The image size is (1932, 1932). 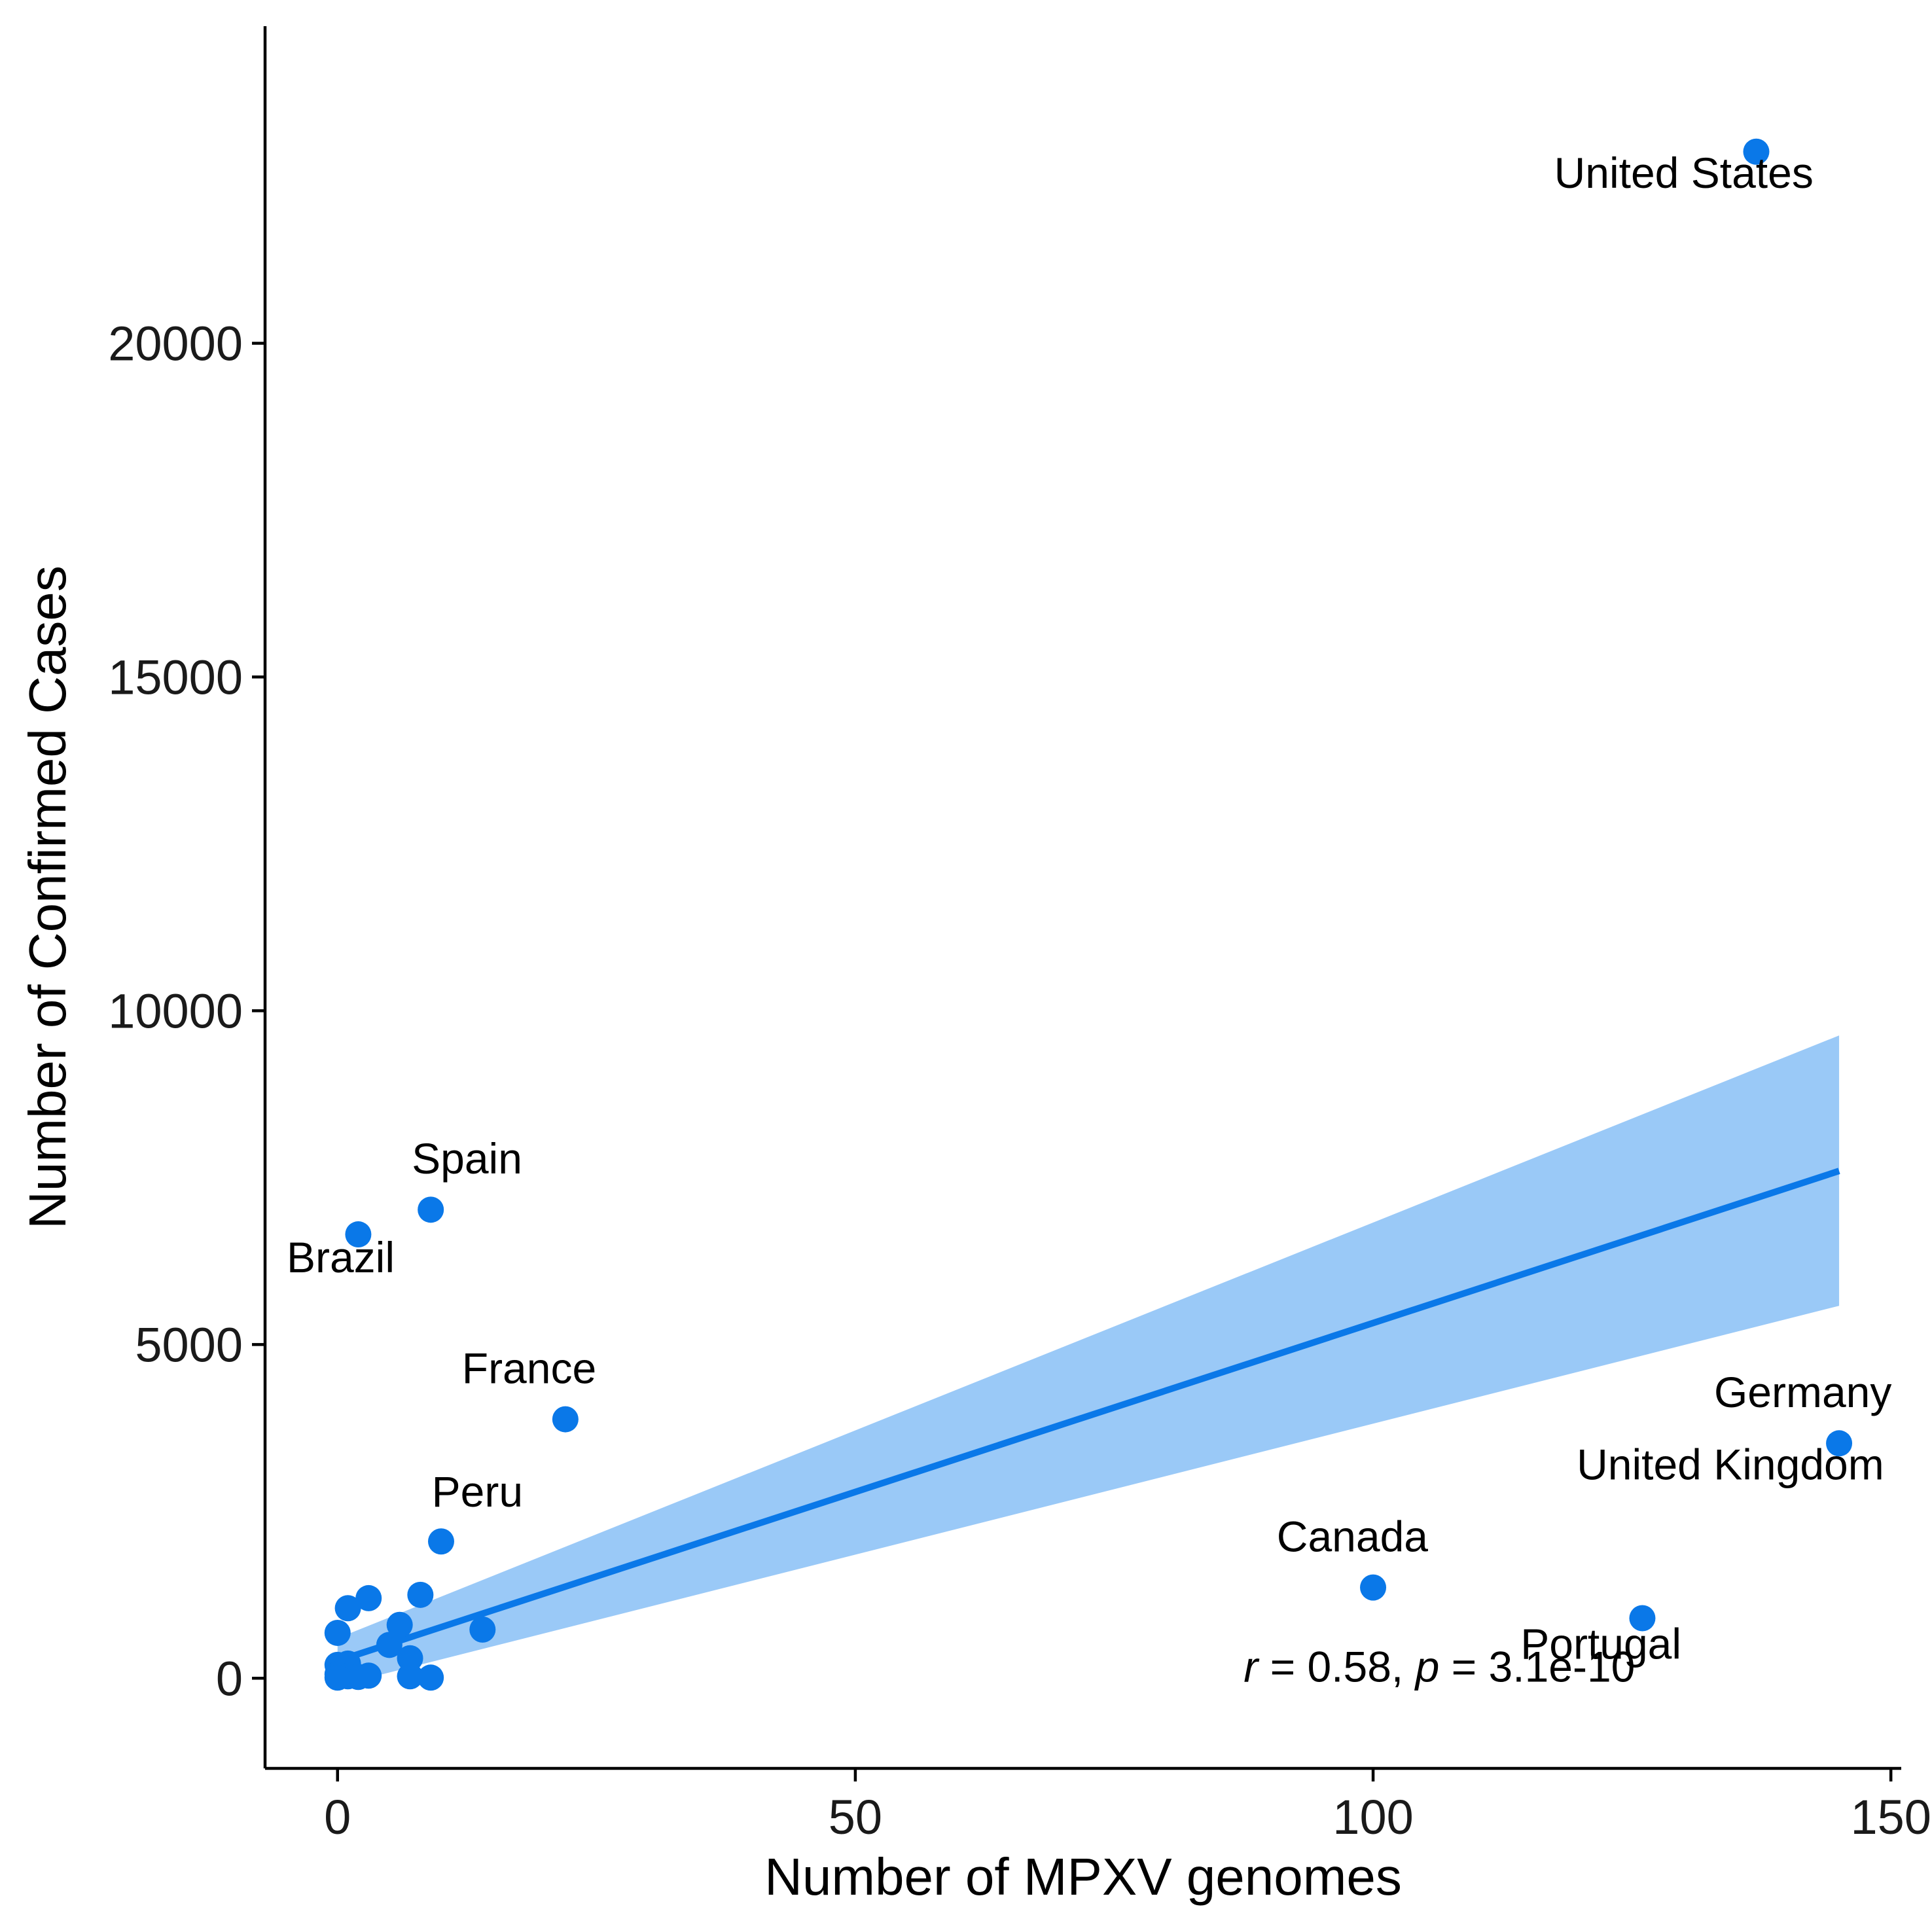 What do you see at coordinates (175, 677) in the screenshot?
I see `y-tick-label: 15000` at bounding box center [175, 677].